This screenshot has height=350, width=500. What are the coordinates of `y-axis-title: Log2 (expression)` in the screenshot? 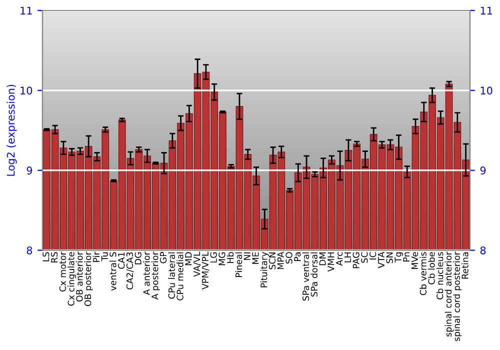 It's located at (11, 130).